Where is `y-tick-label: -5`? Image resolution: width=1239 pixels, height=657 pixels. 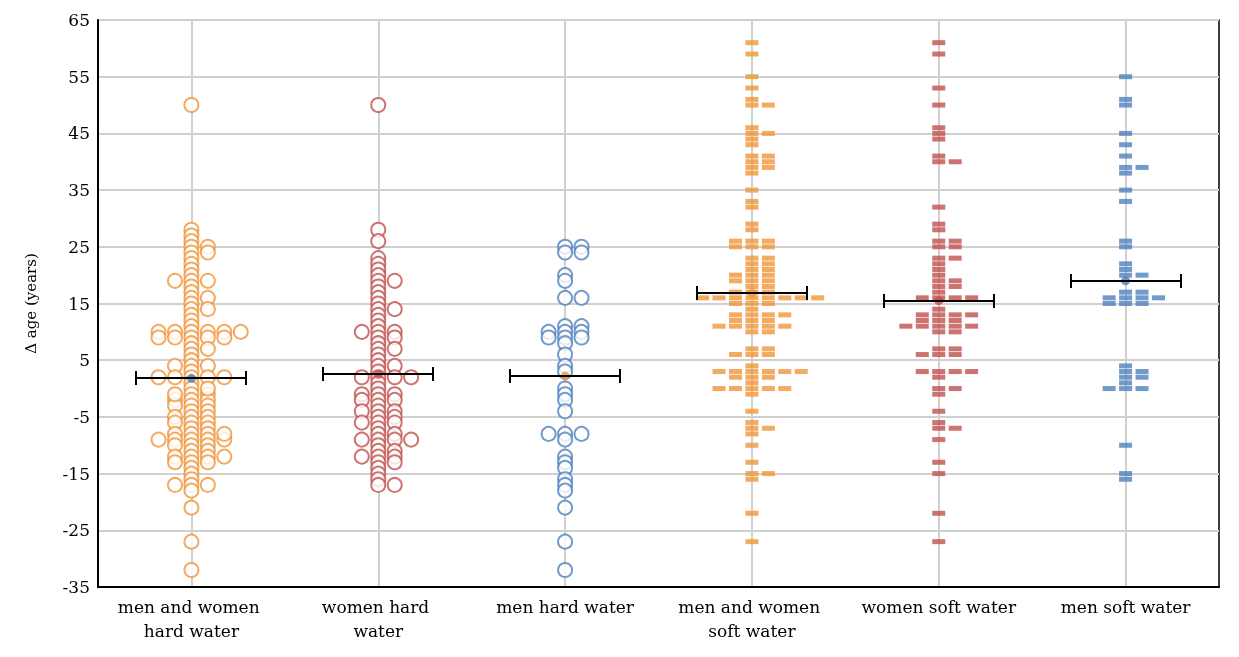 y-tick-label: -5 is located at coordinates (81, 416).